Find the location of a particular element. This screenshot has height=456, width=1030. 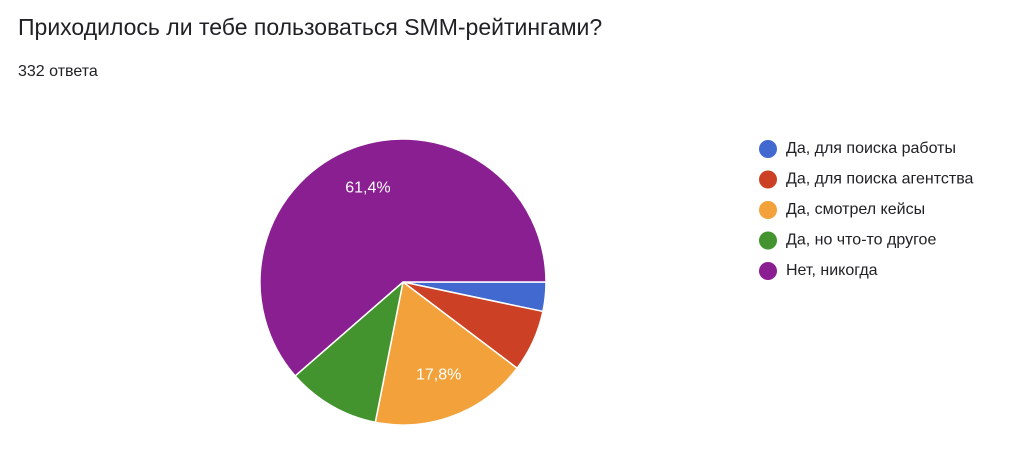

legend-label: Нет, никогда is located at coordinates (832, 270).